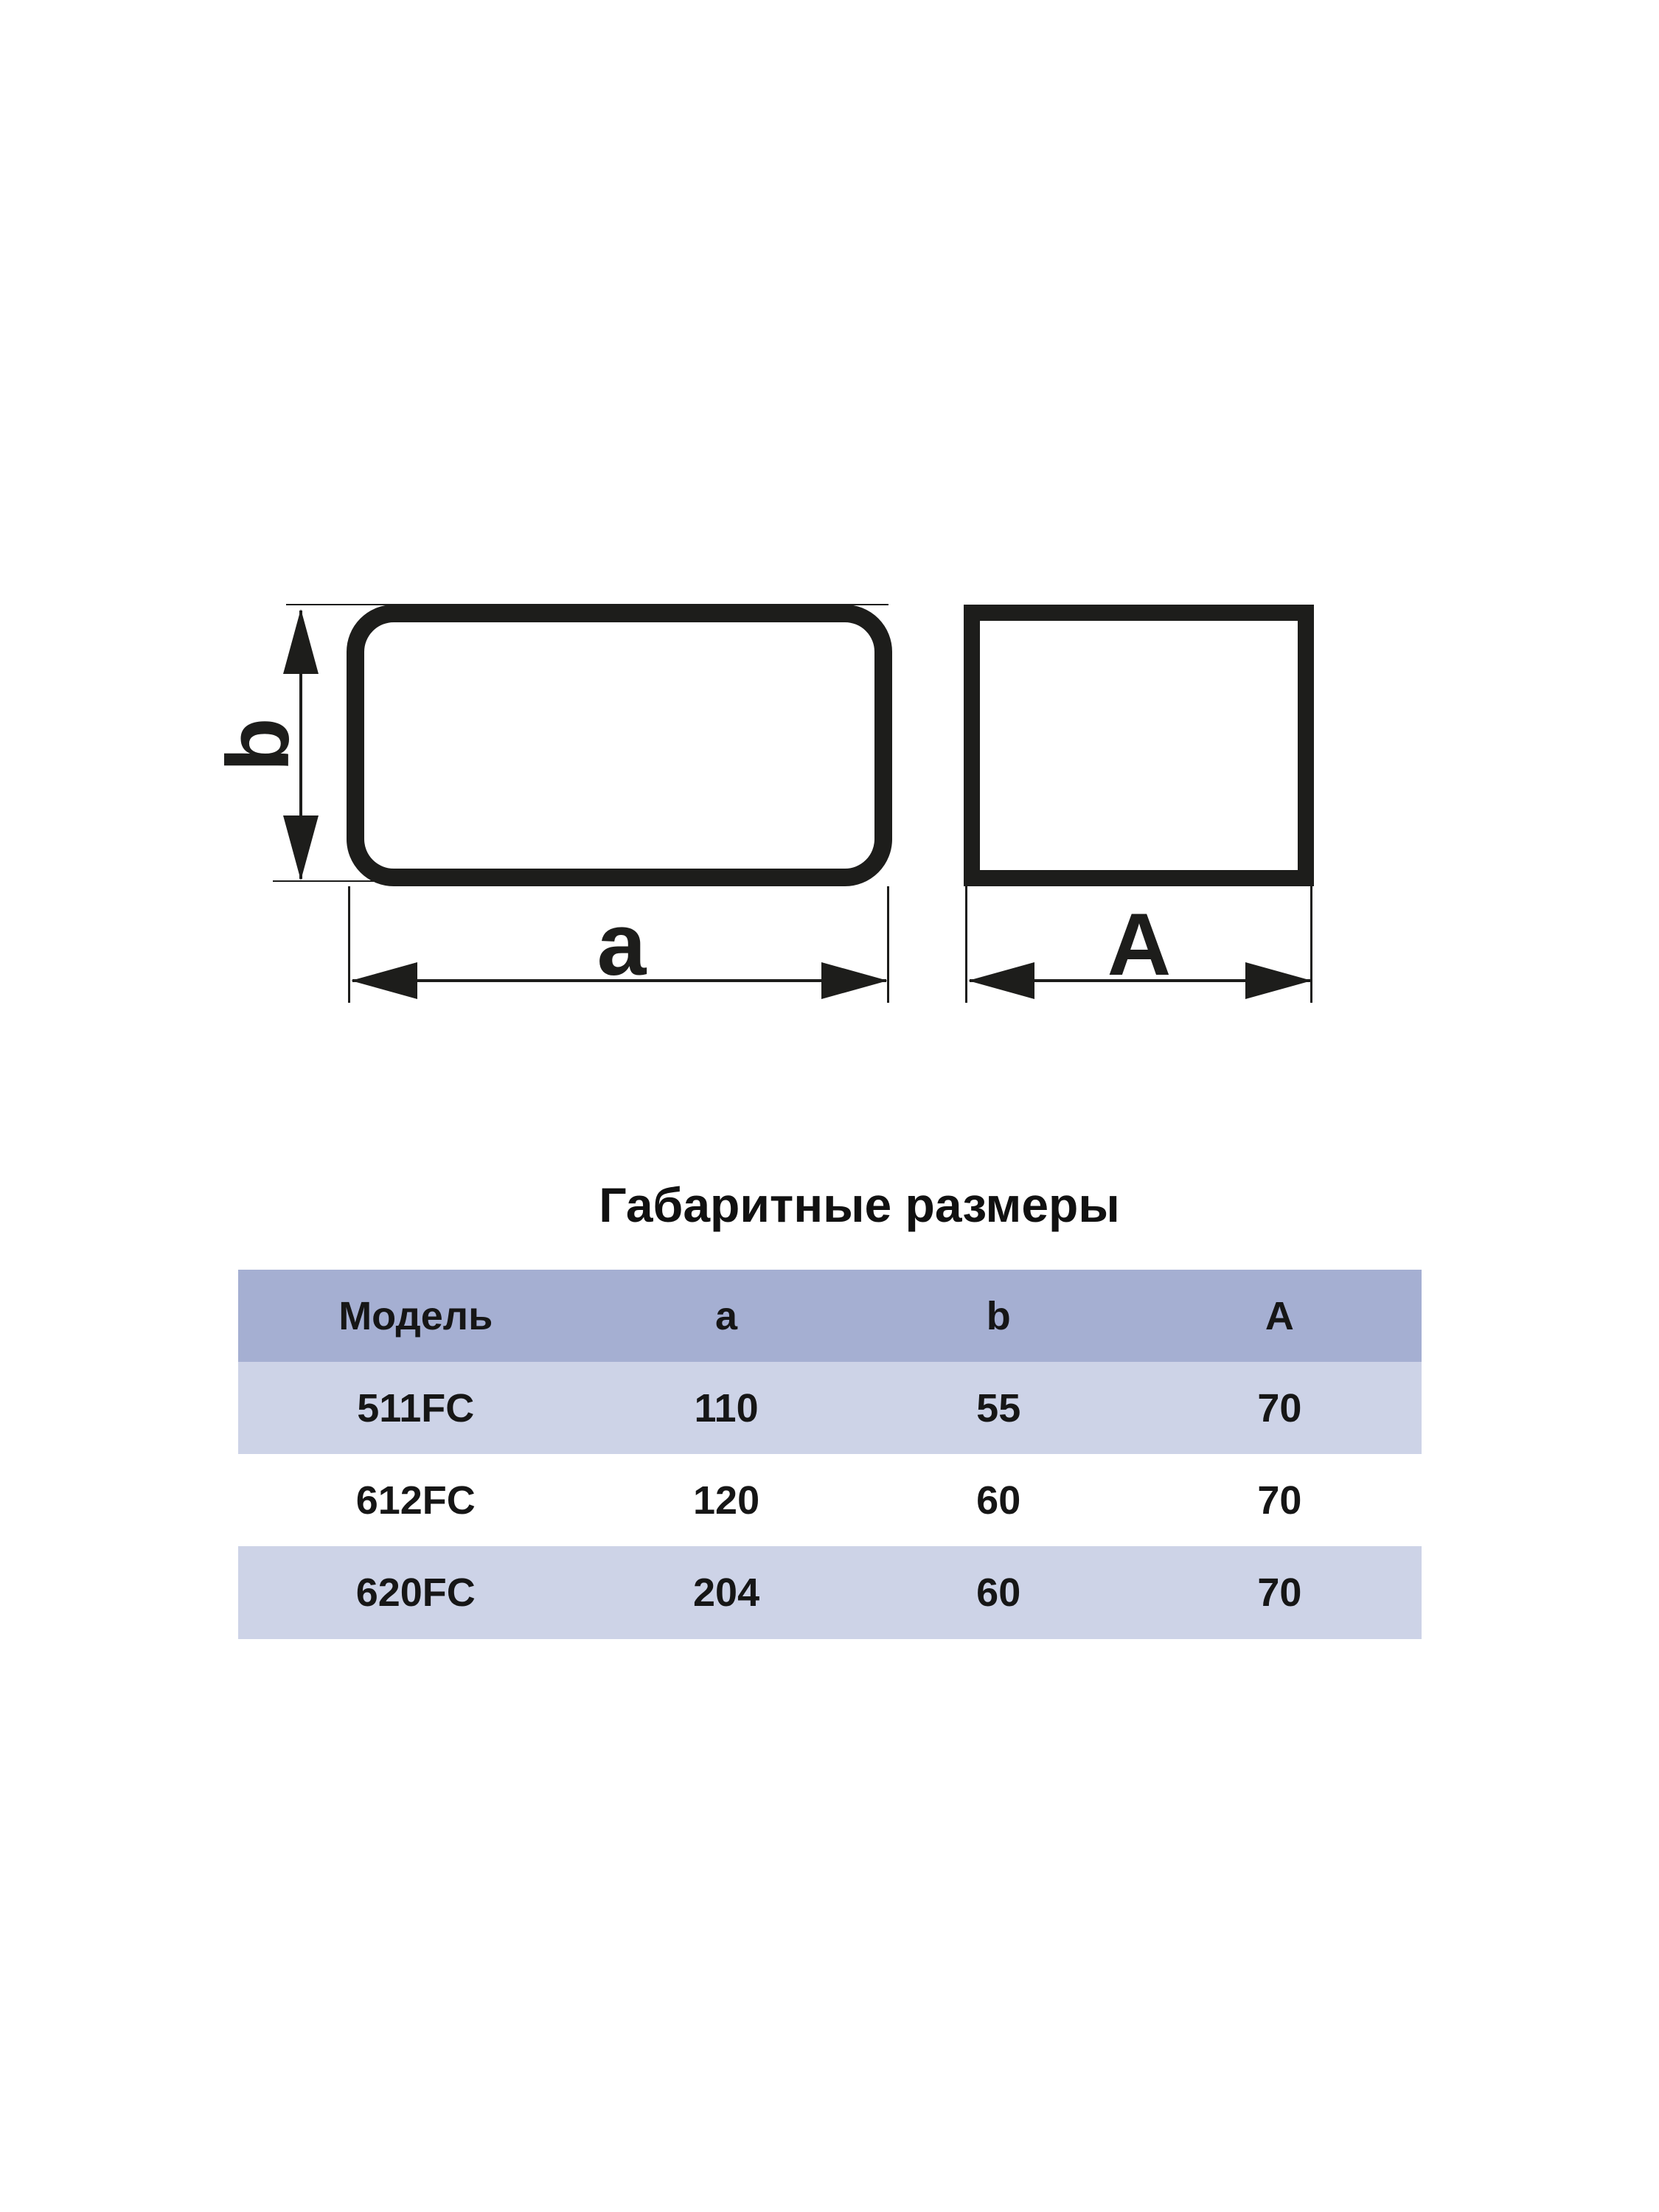 The height and width of the screenshot is (2212, 1659). I want to click on a-cell: 110, so click(726, 1407).